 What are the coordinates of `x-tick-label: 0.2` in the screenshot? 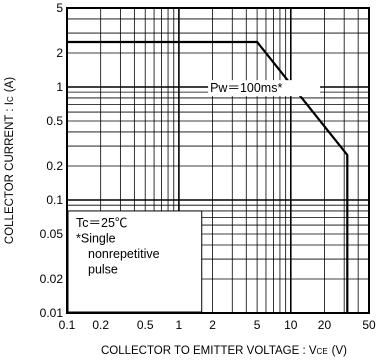 It's located at (100, 325).